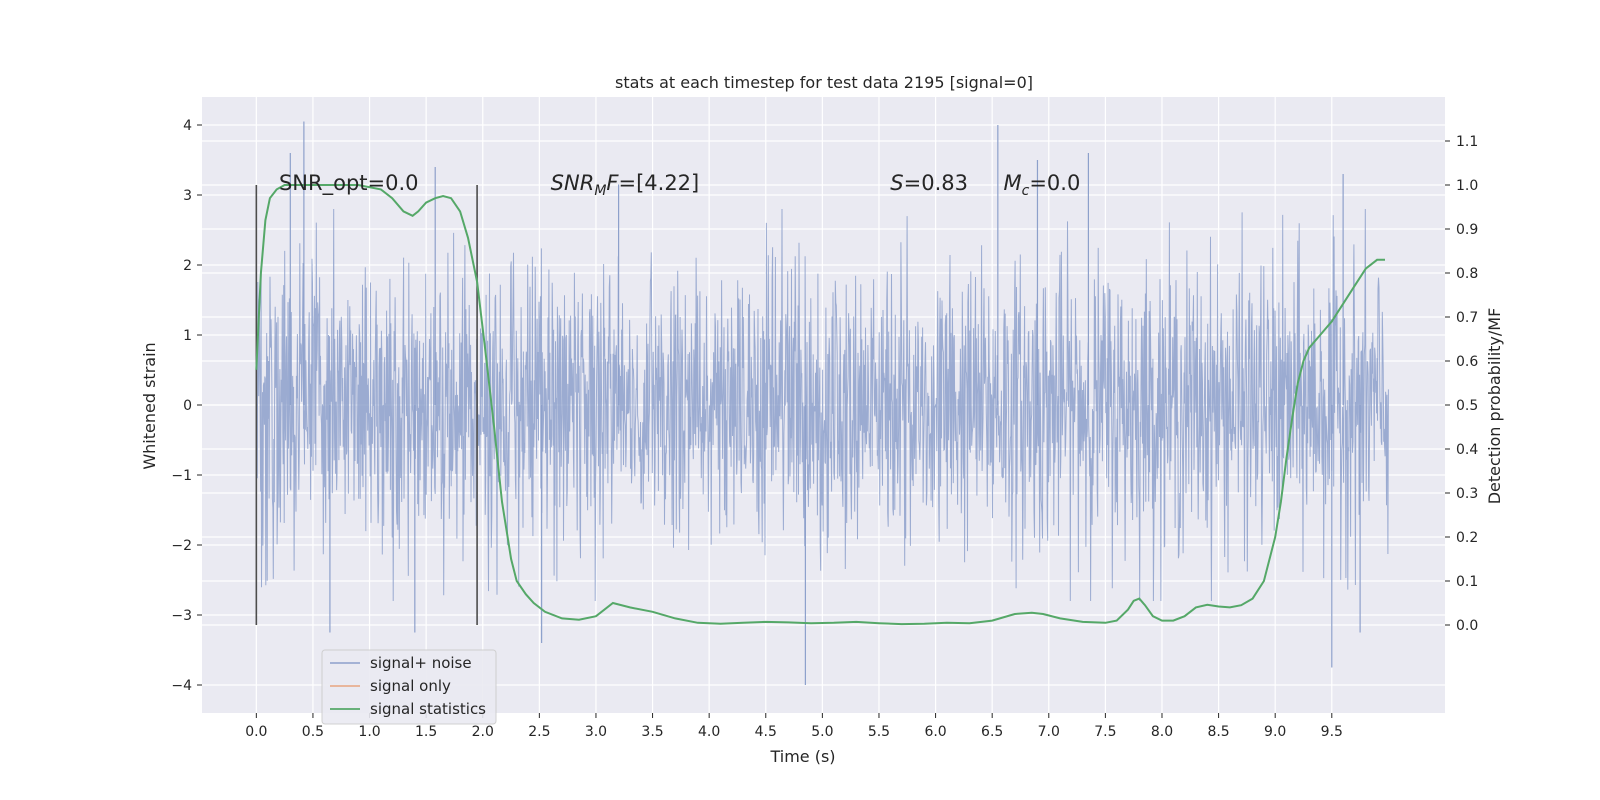 The width and height of the screenshot is (1600, 800). What do you see at coordinates (822, 732) in the screenshot?
I see `x-tick-label: 5.0` at bounding box center [822, 732].